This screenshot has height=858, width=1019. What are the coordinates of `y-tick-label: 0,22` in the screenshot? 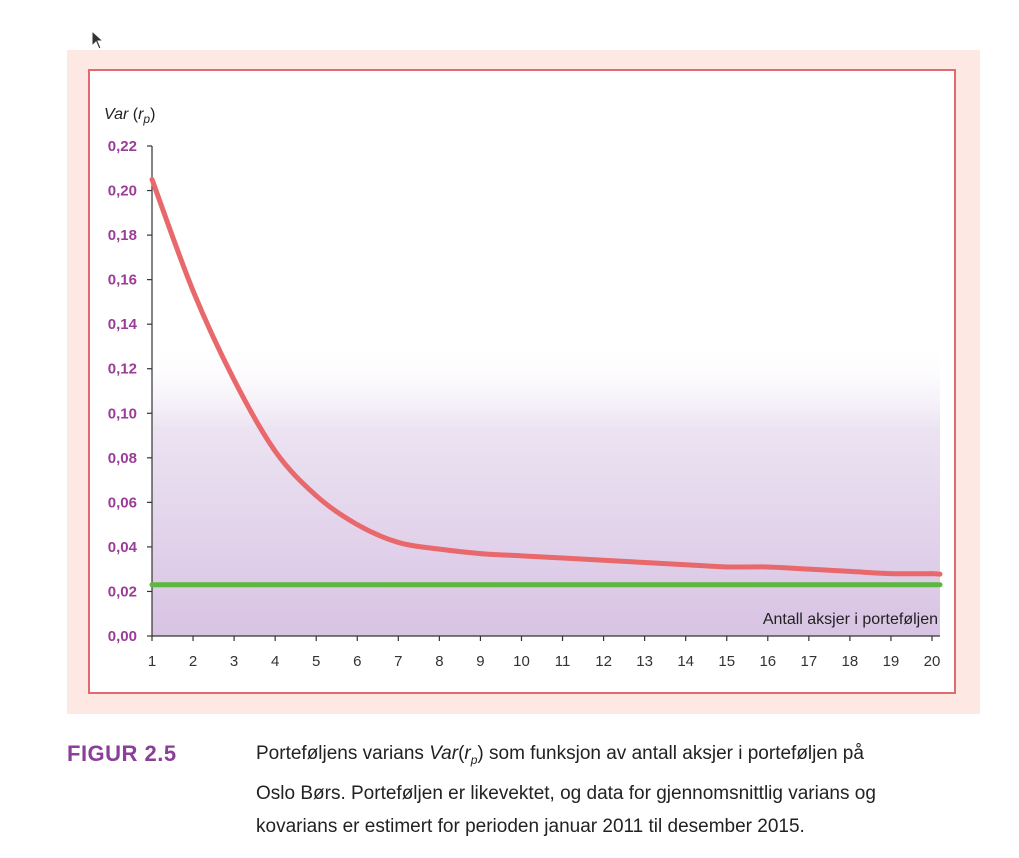 It's located at (122, 146).